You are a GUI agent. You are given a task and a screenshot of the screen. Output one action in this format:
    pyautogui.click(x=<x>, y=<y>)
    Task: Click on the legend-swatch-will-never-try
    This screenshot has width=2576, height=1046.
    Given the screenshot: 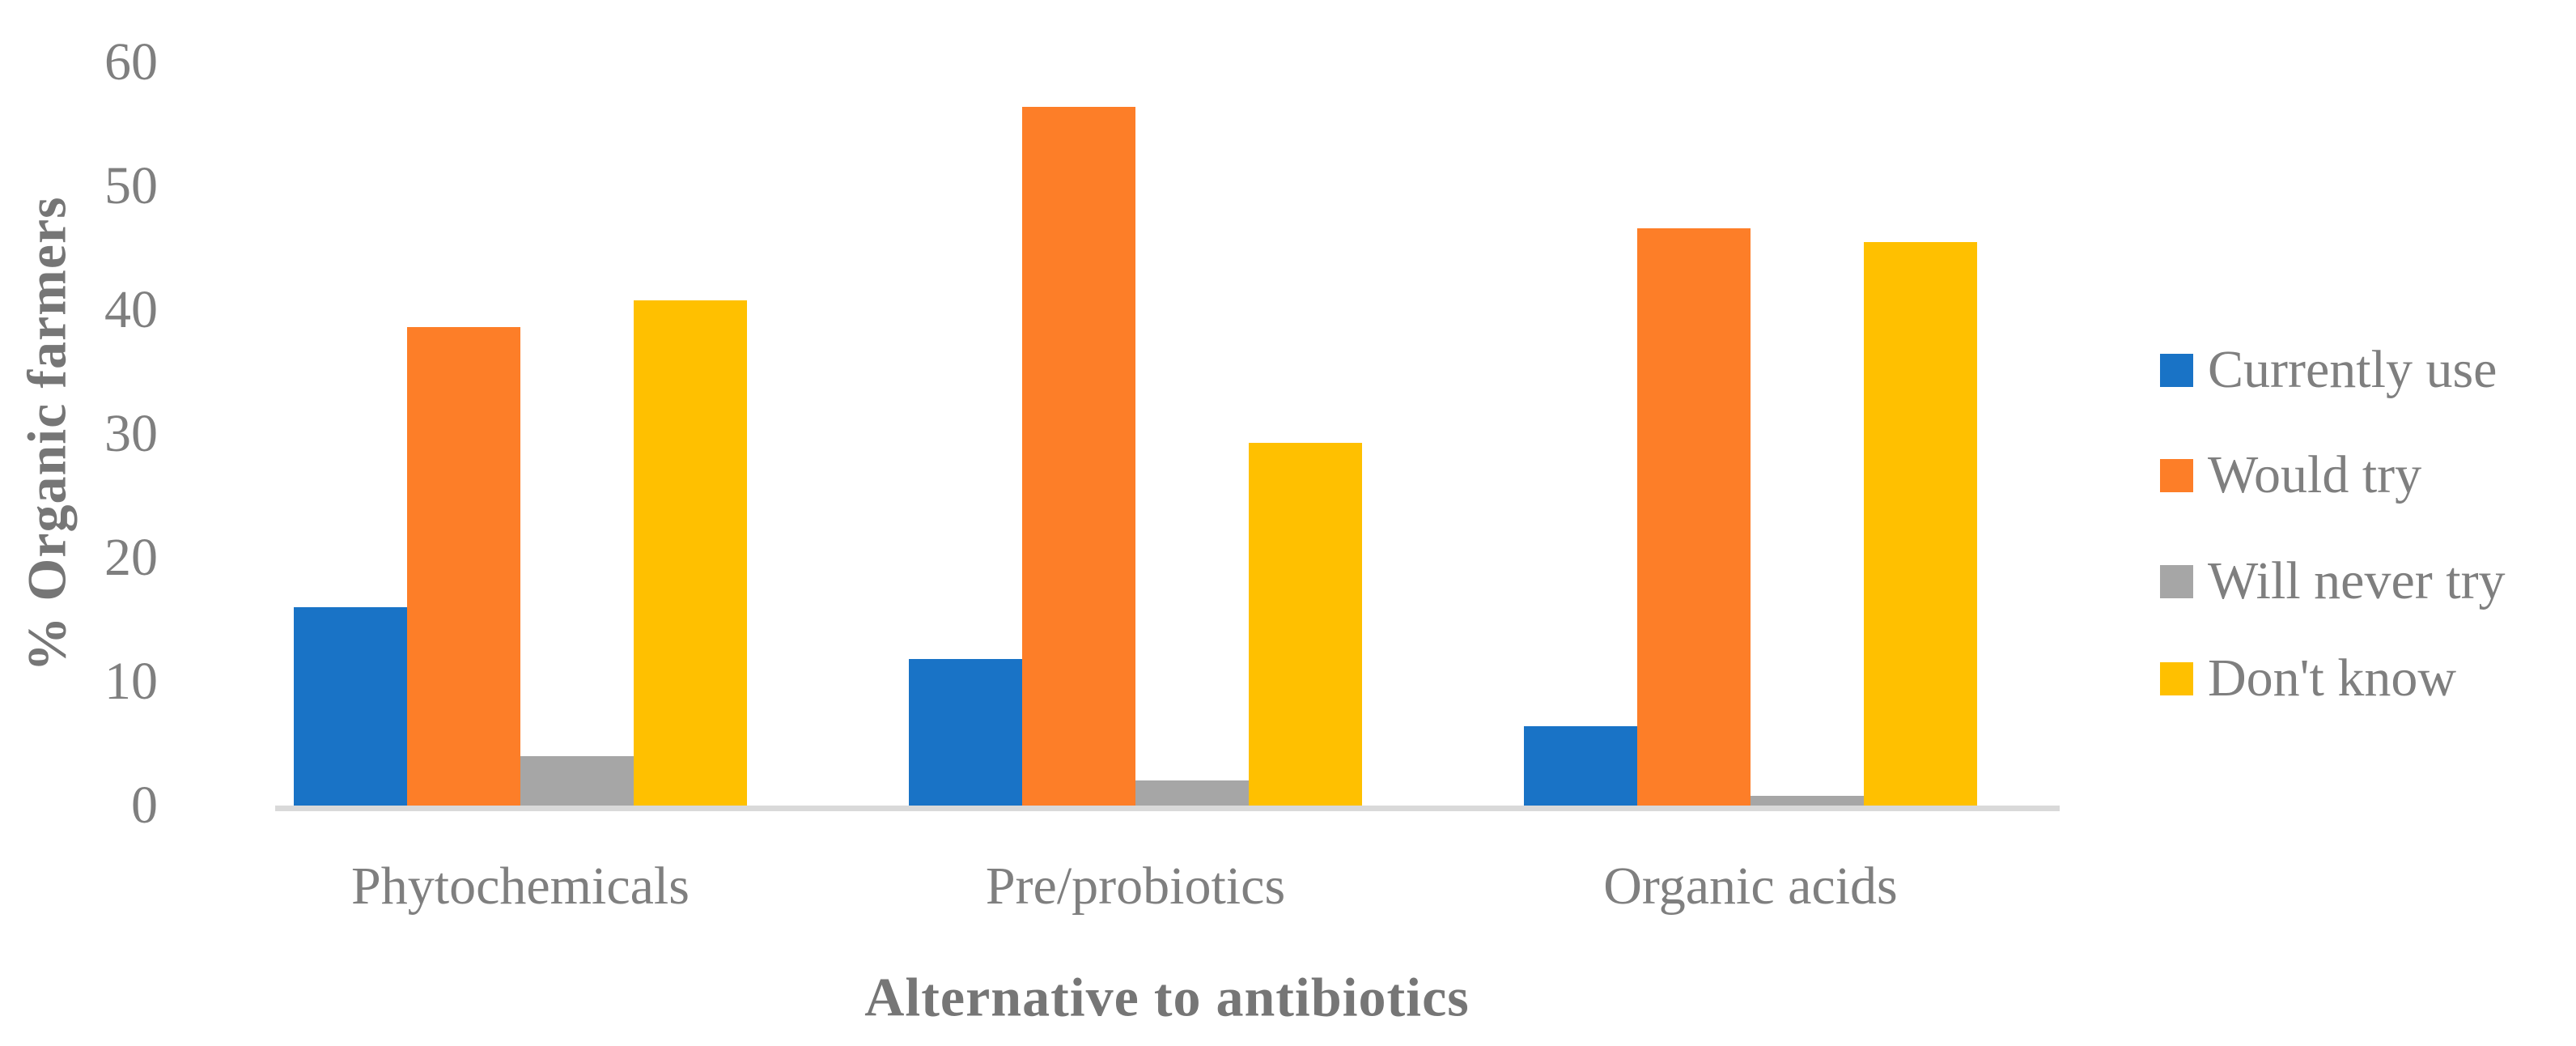 What is the action you would take?
    pyautogui.click(x=2176, y=581)
    